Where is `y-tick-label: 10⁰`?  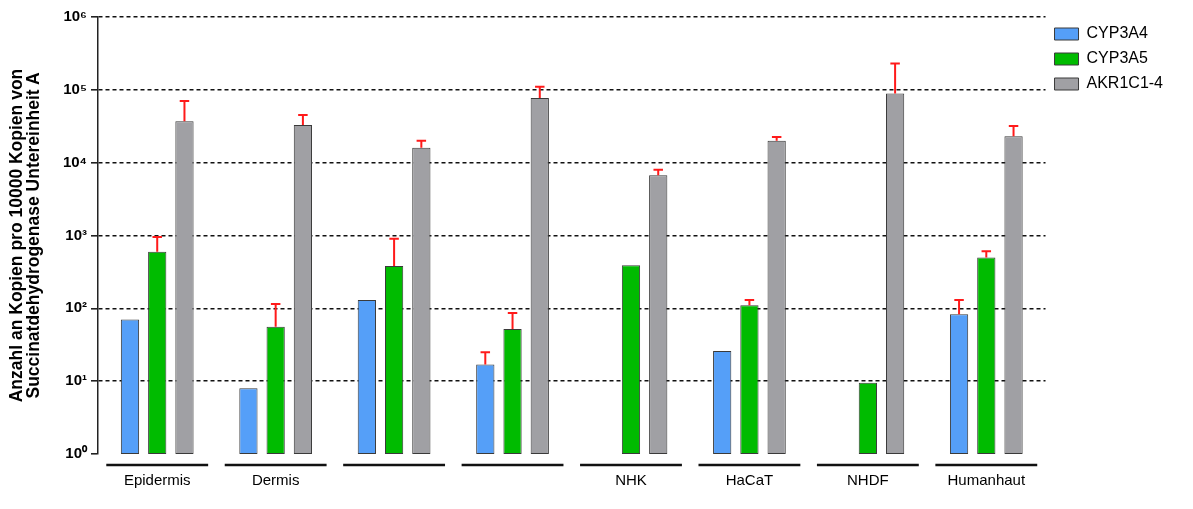 y-tick-label: 10⁰ is located at coordinates (76, 453).